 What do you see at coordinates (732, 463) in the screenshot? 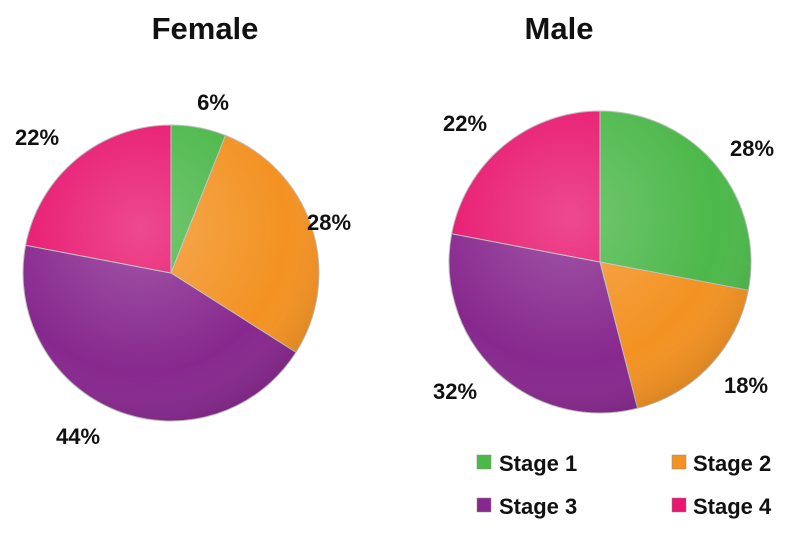
I see `legend-label-stage-2: Stage 2` at bounding box center [732, 463].